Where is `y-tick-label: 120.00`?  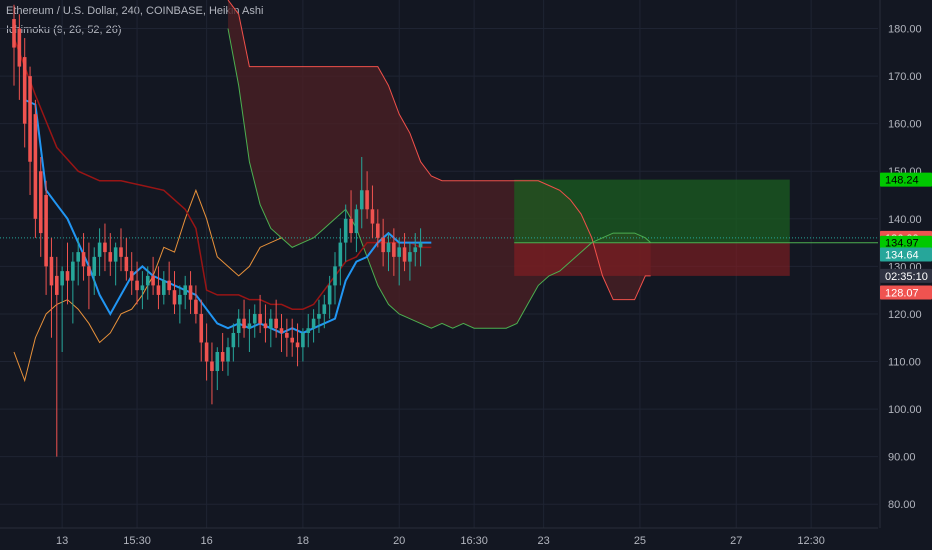
y-tick-label: 120.00 is located at coordinates (905, 315).